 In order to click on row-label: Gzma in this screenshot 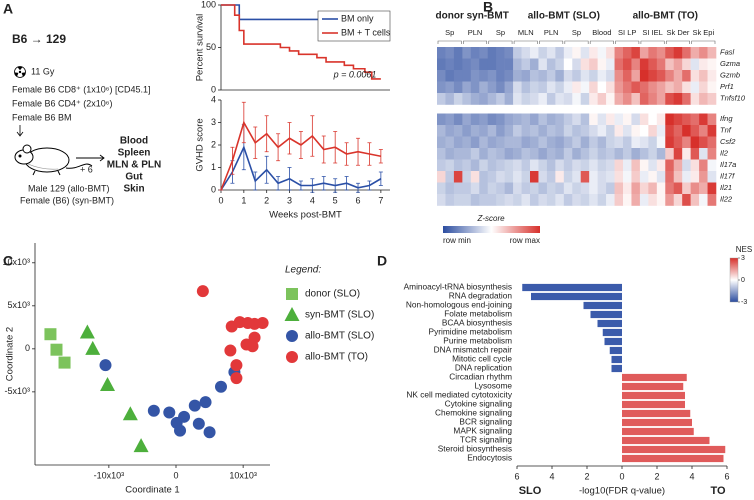, I will do `click(730, 63)`.